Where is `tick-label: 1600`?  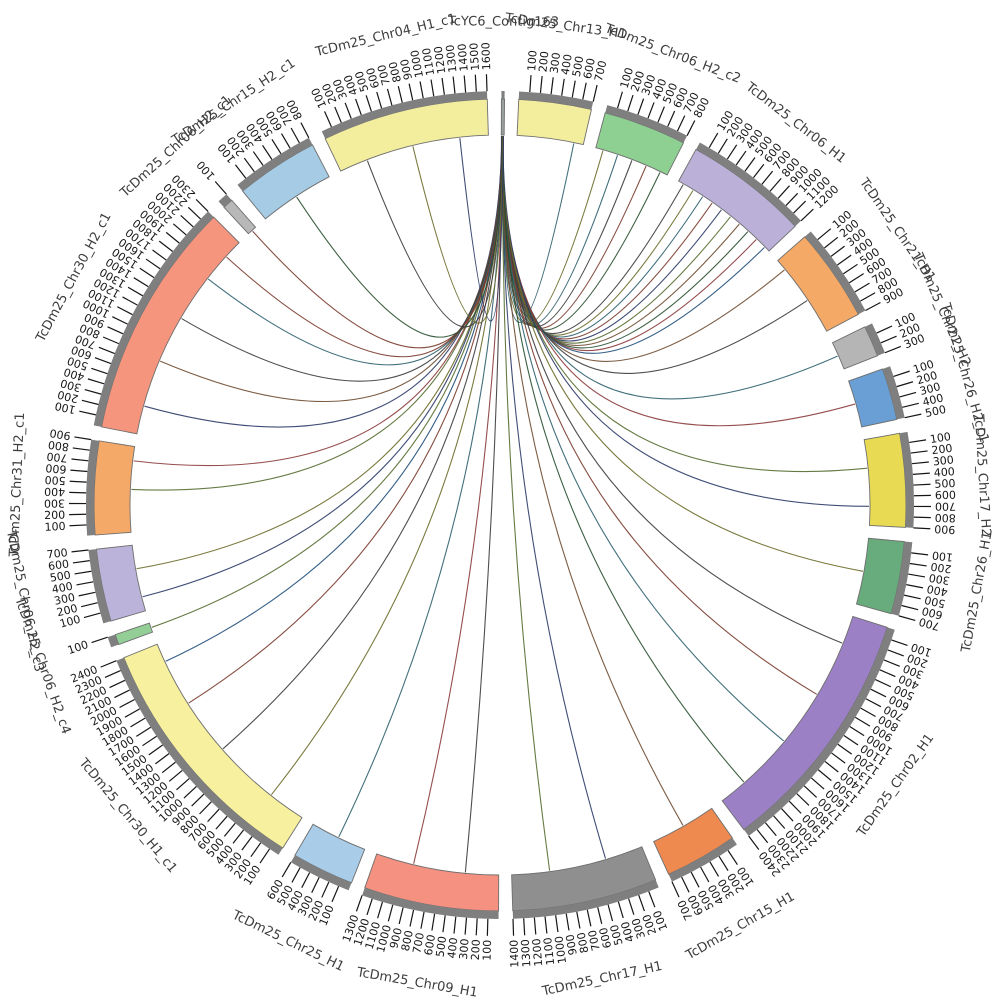 tick-label: 1600 is located at coordinates (486, 56).